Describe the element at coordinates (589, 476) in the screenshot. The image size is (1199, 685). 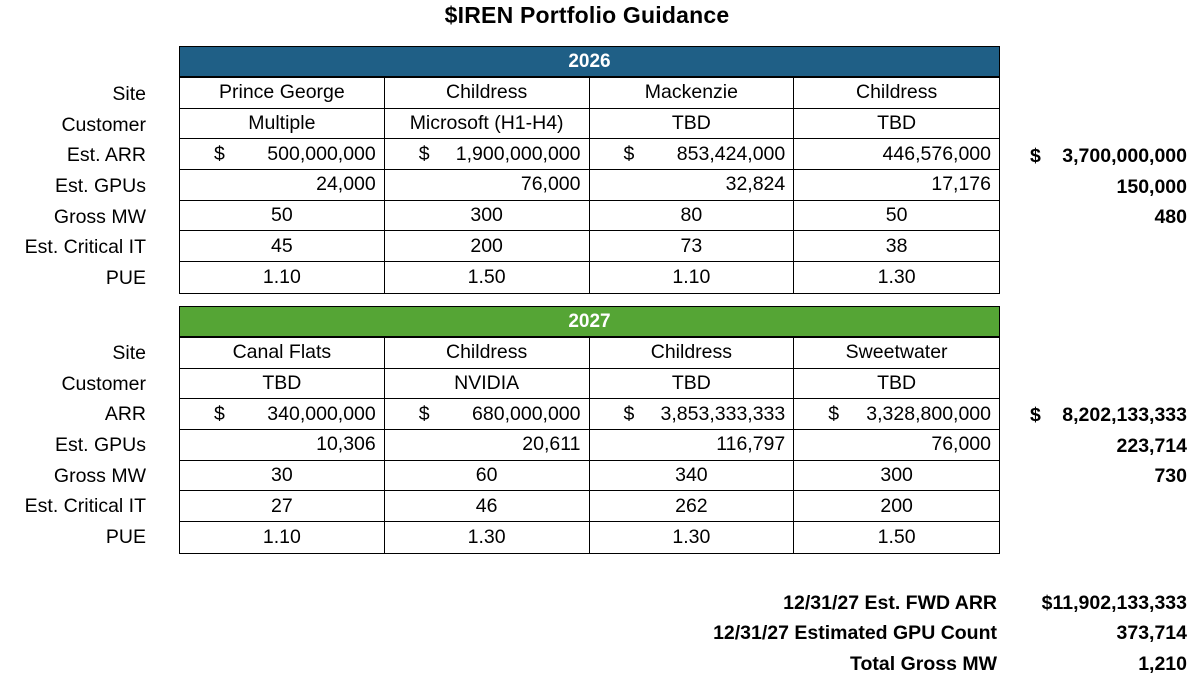
I see `table-row-gross-mw: 30 60 340 300` at that location.